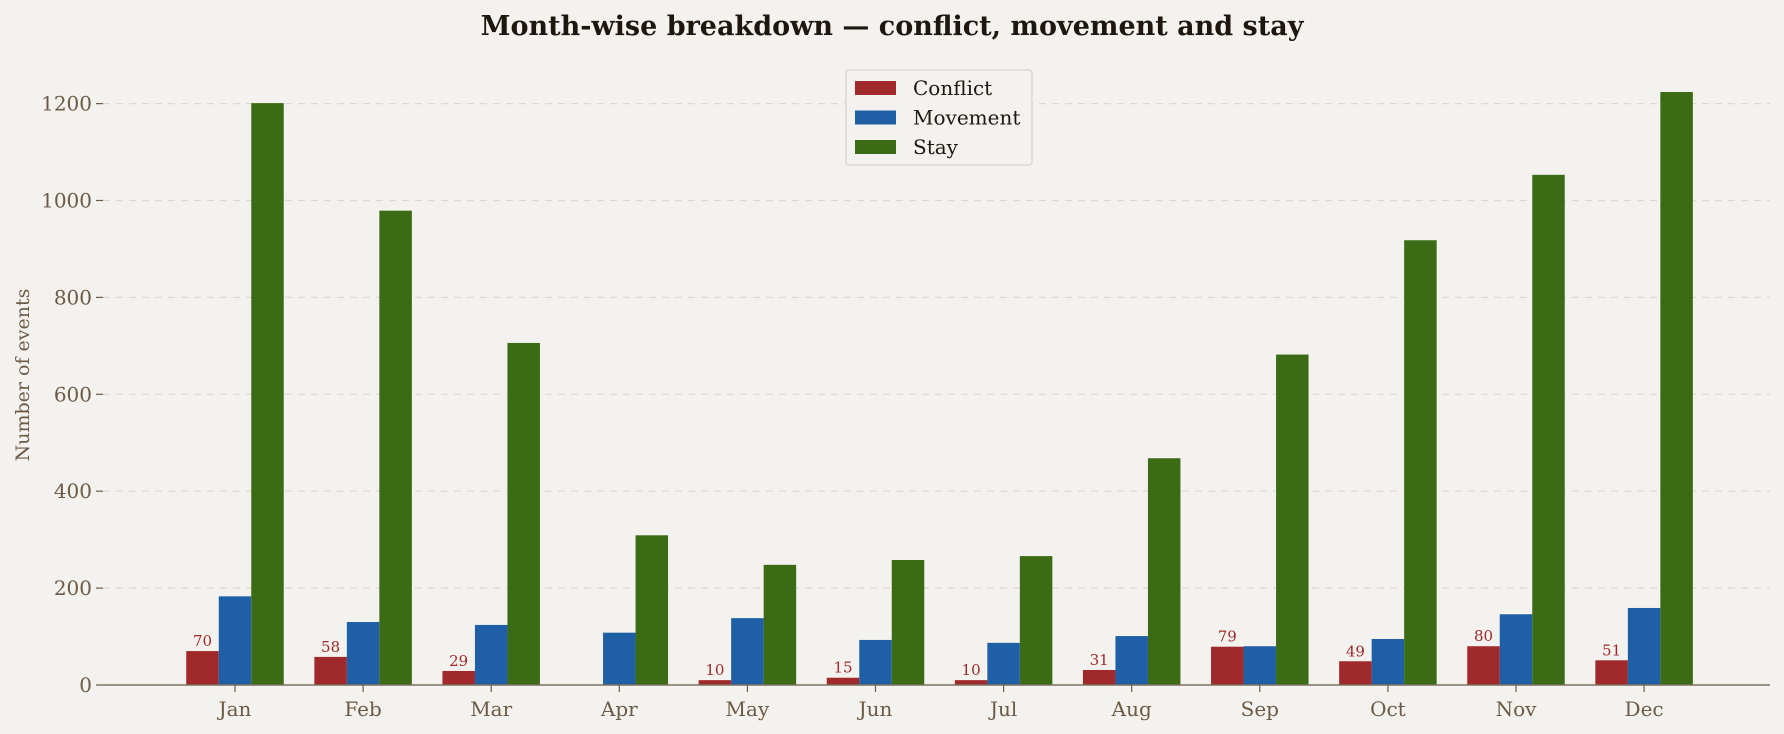 The height and width of the screenshot is (734, 1784). I want to click on data-label-conflict: 49, so click(1355, 651).